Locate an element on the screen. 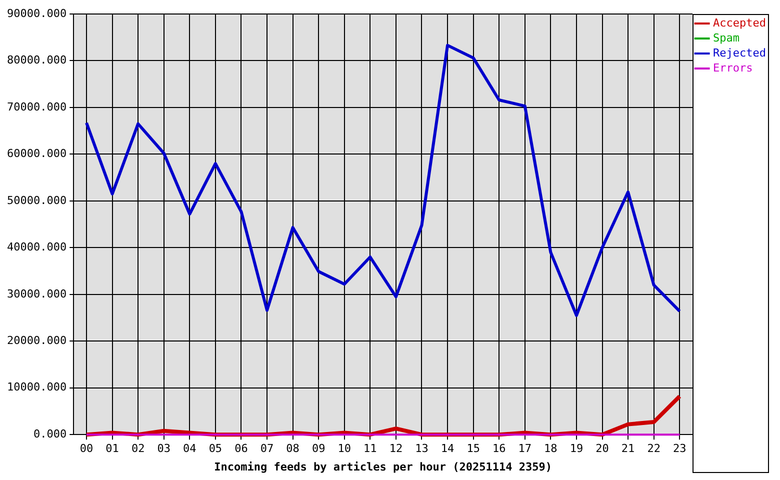 The width and height of the screenshot is (780, 480). x-tick-label: 02 is located at coordinates (138, 449).